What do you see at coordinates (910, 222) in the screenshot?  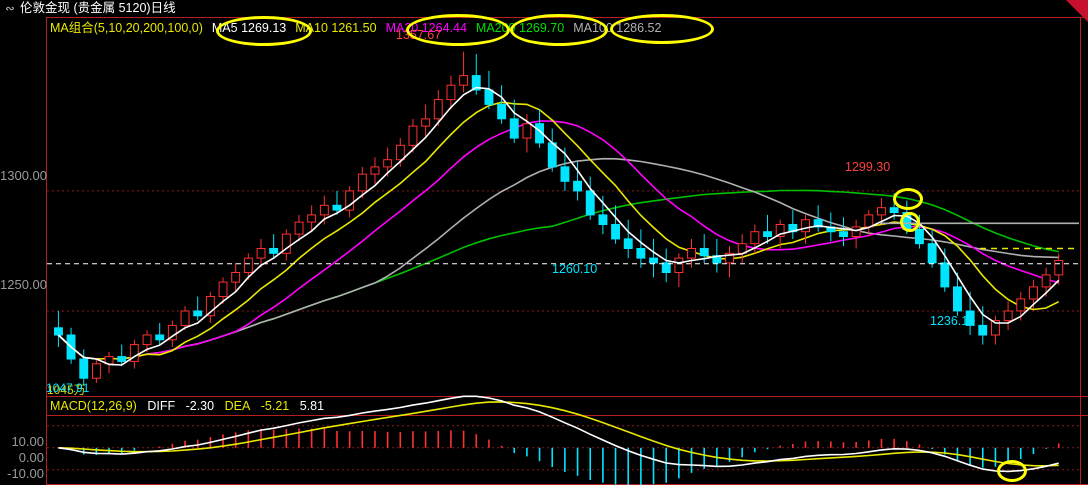 I see `crossover-circle-lower-highlight` at bounding box center [910, 222].